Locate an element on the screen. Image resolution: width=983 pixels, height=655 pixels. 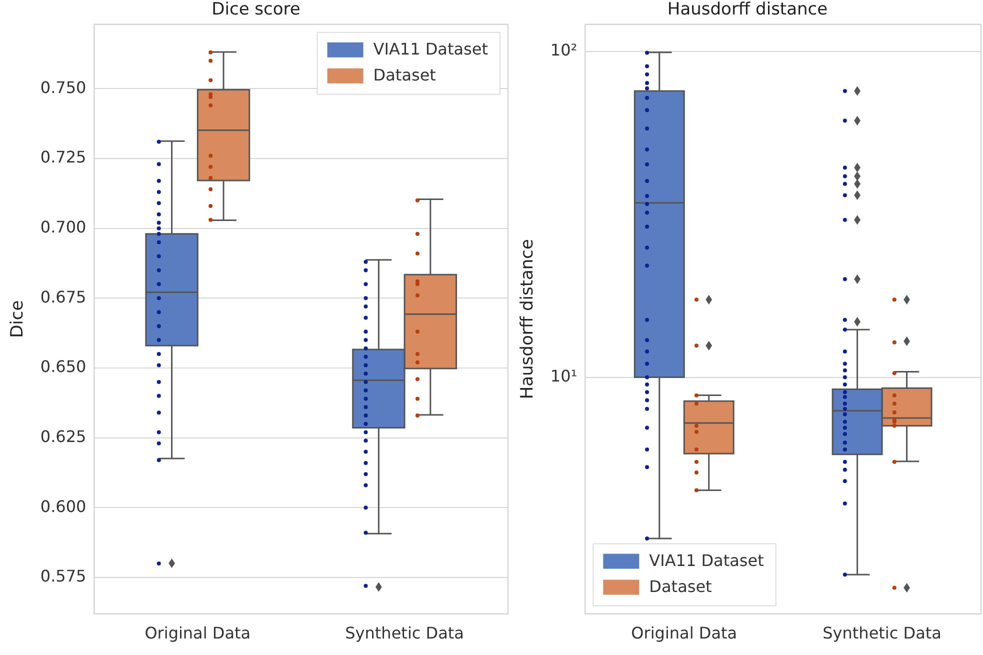
chart-title: Hausdorff distance is located at coordinates (747, 10).